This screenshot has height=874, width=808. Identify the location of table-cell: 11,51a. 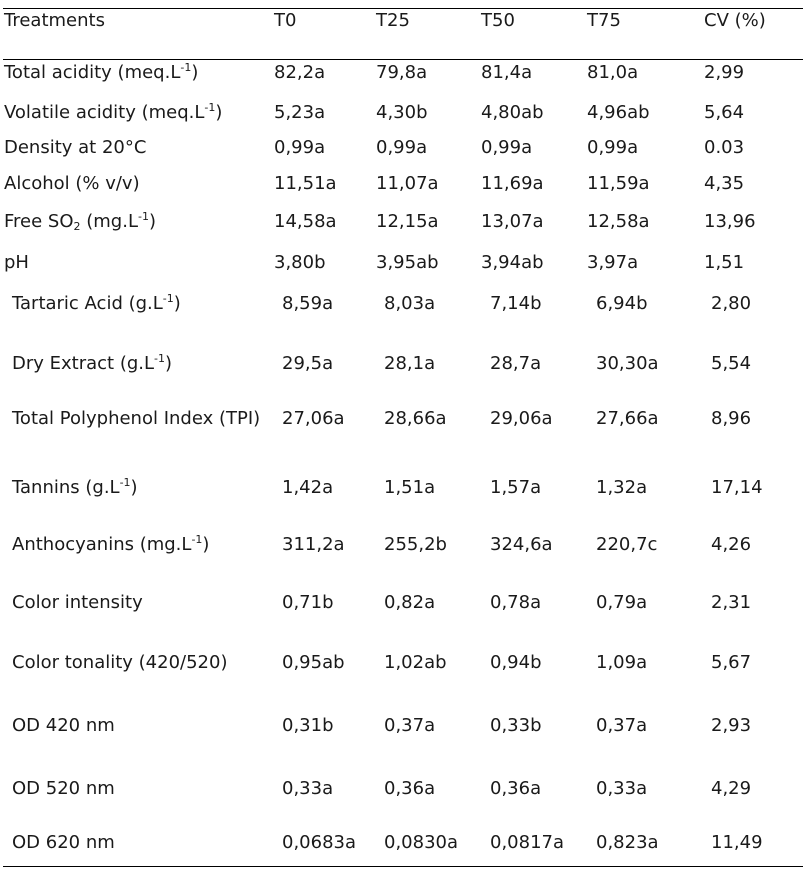
(305, 183).